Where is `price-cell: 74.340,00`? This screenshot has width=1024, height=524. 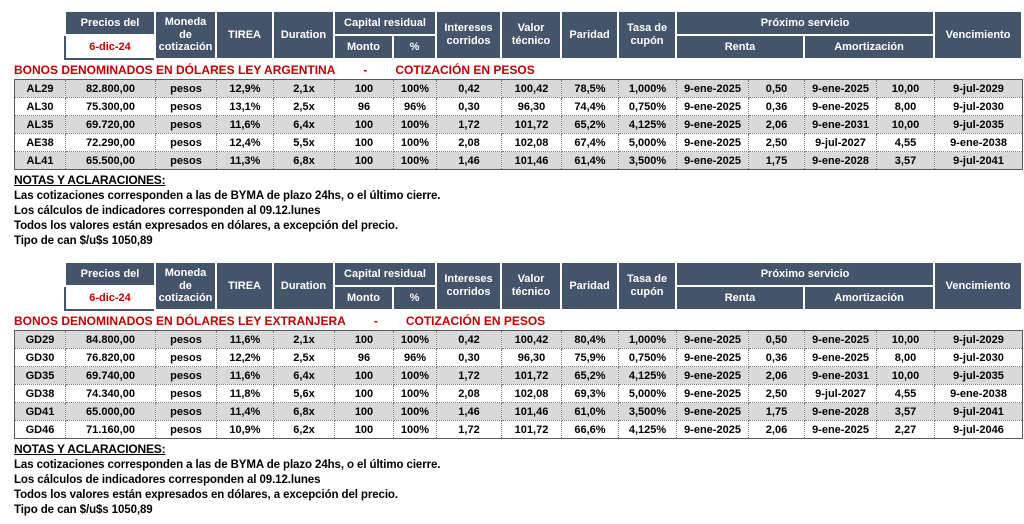 price-cell: 74.340,00 is located at coordinates (110, 393).